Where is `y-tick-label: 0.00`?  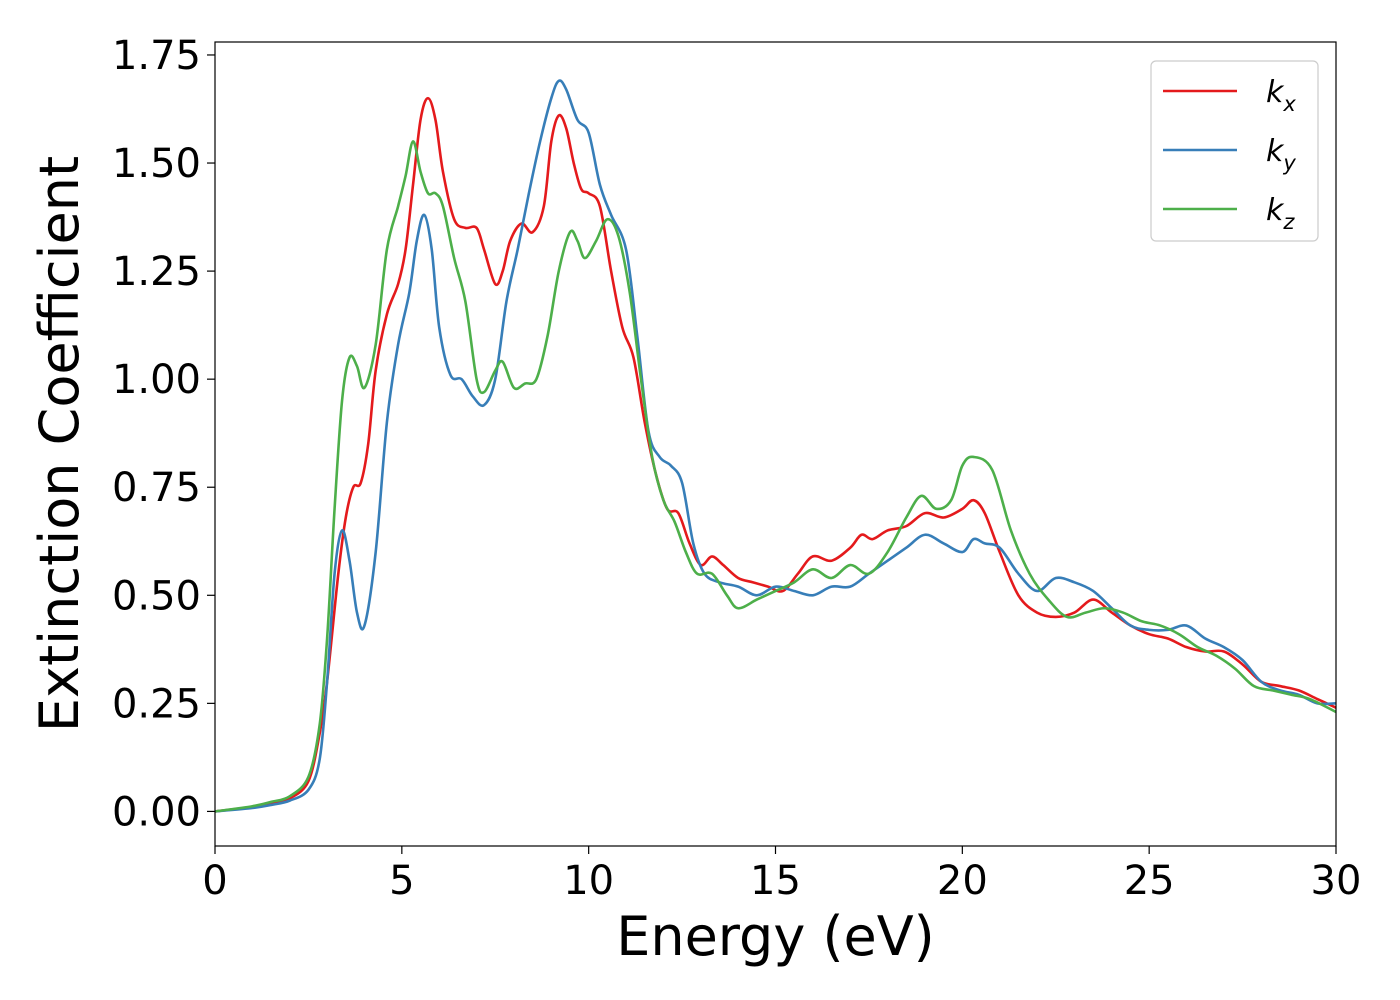 y-tick-label: 0.00 is located at coordinates (156, 812).